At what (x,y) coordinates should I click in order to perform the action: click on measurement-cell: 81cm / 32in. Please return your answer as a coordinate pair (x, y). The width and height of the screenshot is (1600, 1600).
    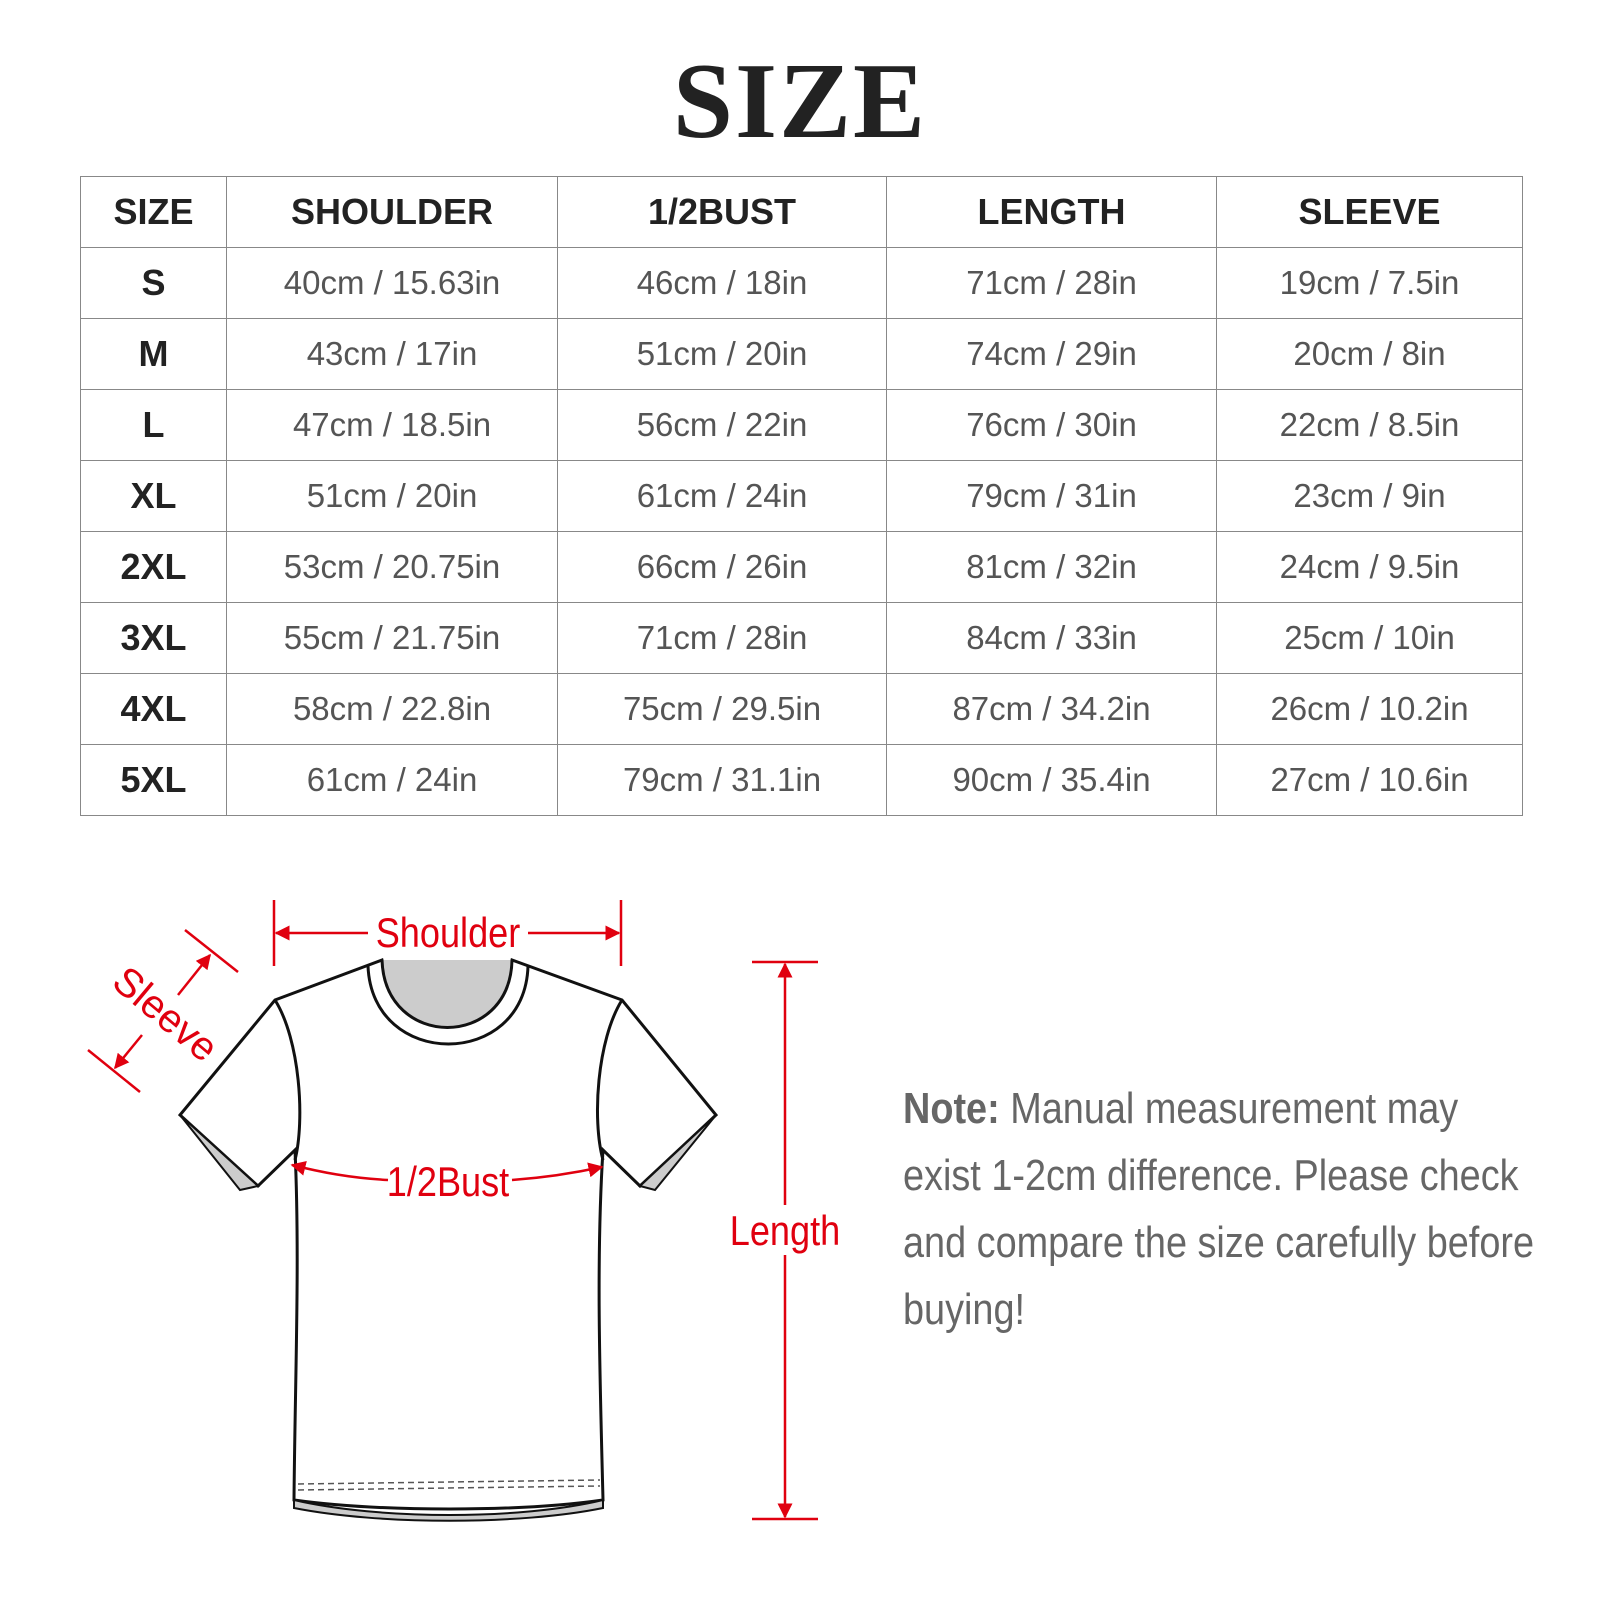
    Looking at the image, I should click on (1051, 567).